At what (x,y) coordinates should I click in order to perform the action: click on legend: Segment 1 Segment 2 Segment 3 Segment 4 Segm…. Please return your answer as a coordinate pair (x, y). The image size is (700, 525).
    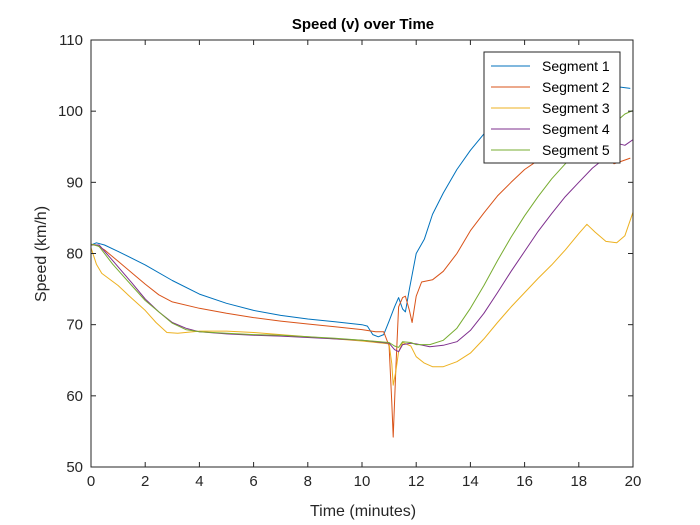
    Looking at the image, I should click on (552, 107).